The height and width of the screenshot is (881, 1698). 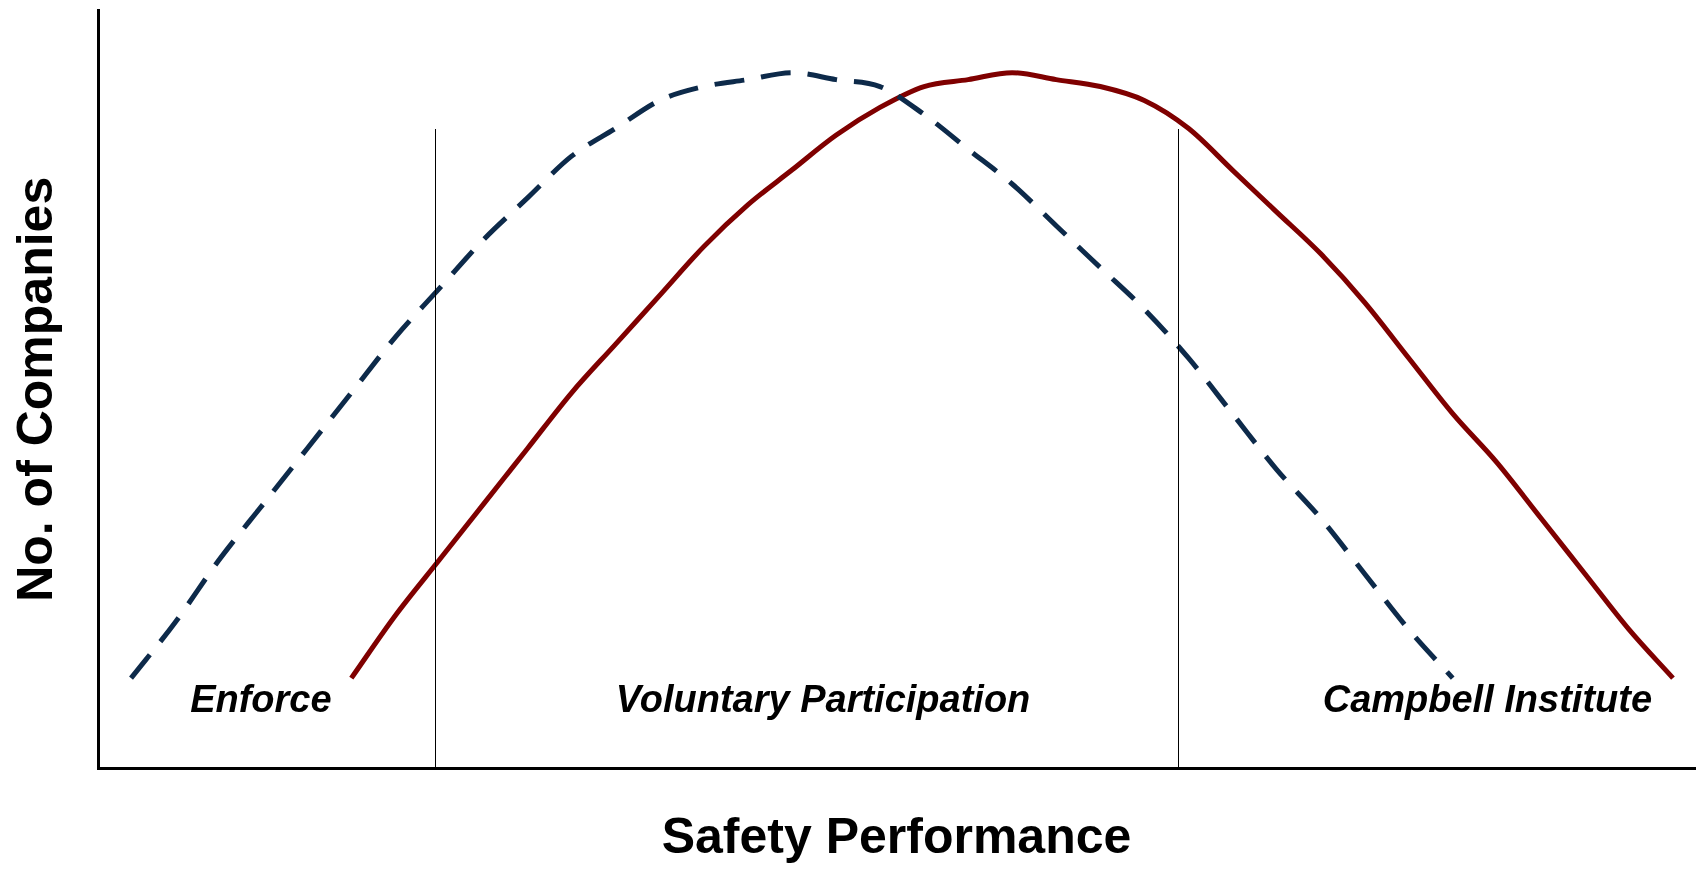 I want to click on annotation: Campbell Institute, so click(x=1487, y=700).